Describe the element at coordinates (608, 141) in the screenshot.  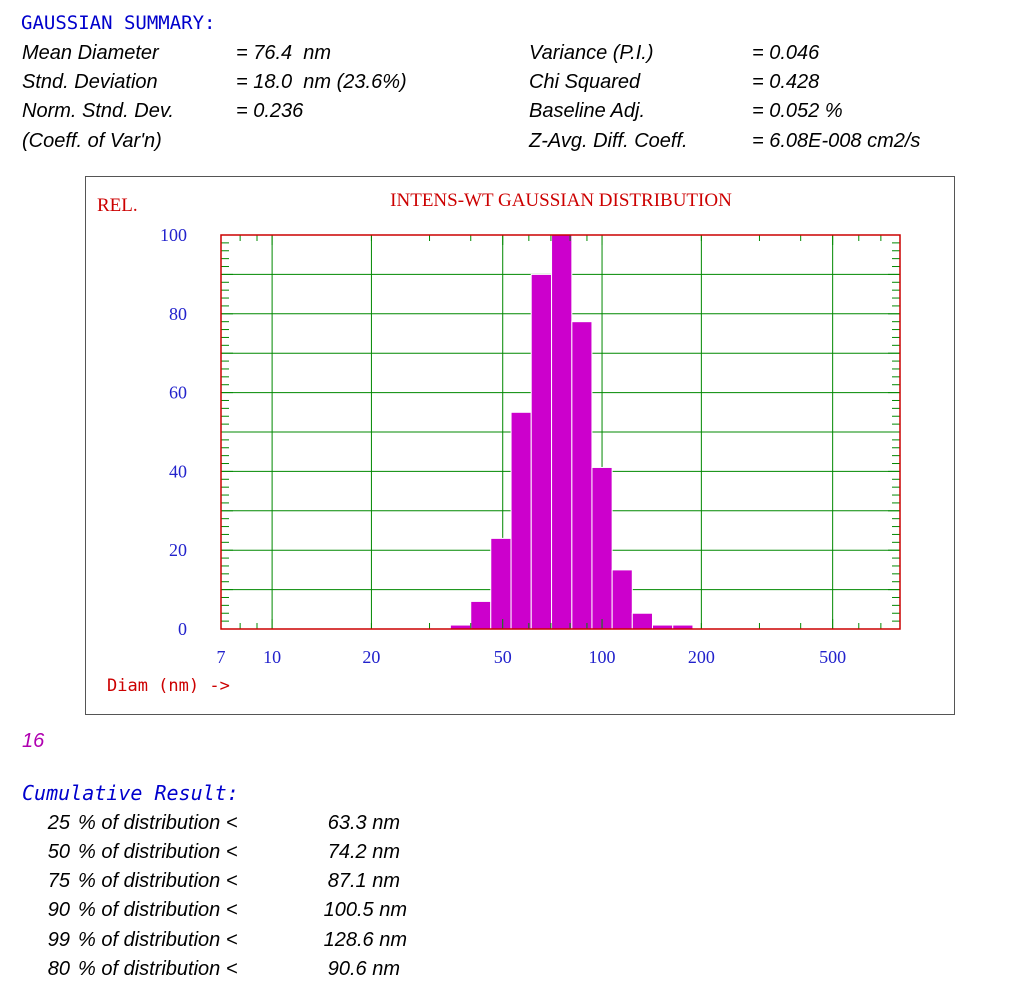
I see `stat-label: Z-Avg. Diff. Coeff.` at that location.